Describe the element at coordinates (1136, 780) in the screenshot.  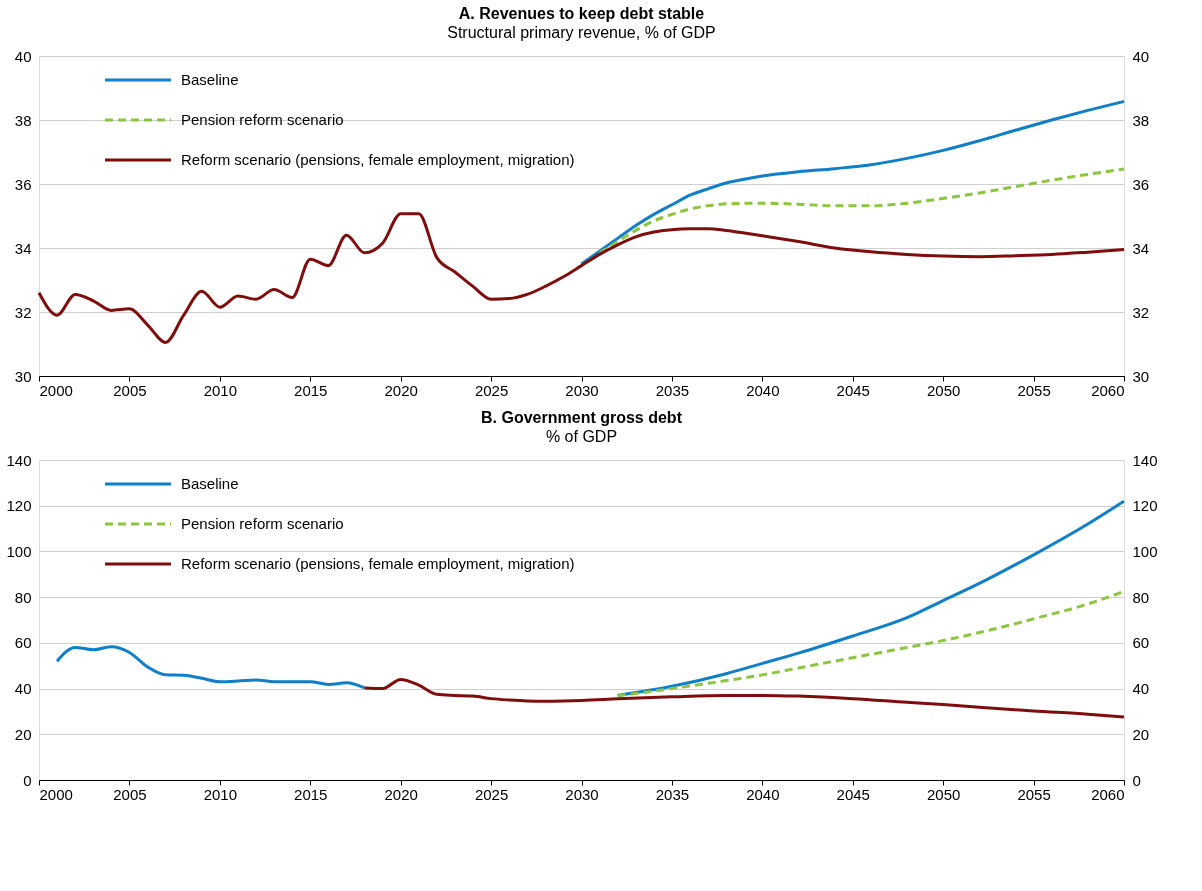
I see `y2-tick-label: 0` at that location.